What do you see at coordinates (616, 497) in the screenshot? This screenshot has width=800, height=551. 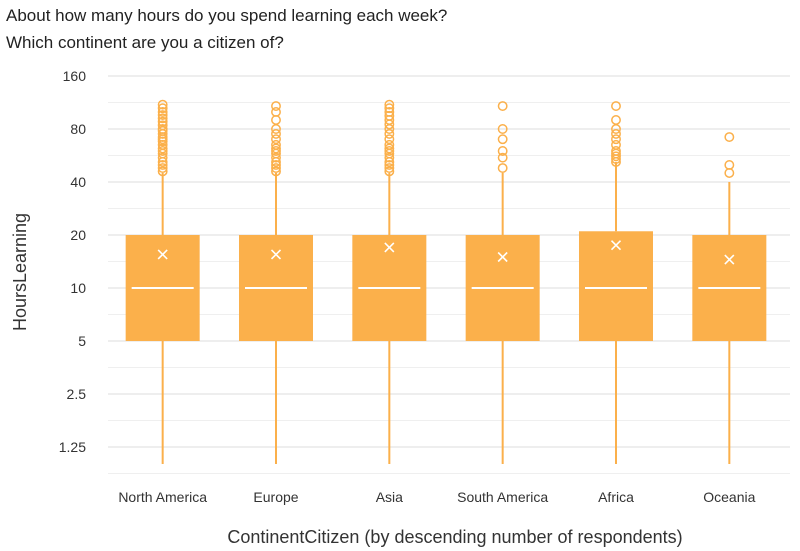 I see `x-tick-label: Africa` at bounding box center [616, 497].